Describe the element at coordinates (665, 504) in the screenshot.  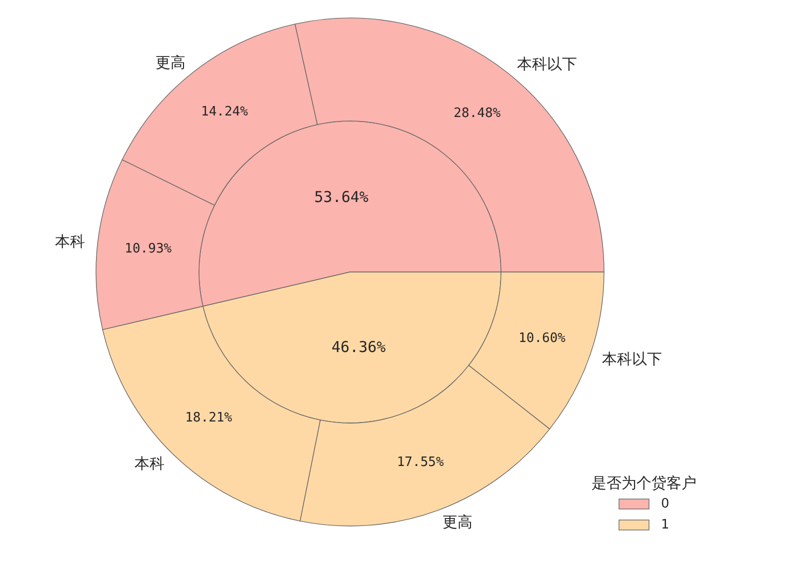
I see `legend-label: 0` at that location.